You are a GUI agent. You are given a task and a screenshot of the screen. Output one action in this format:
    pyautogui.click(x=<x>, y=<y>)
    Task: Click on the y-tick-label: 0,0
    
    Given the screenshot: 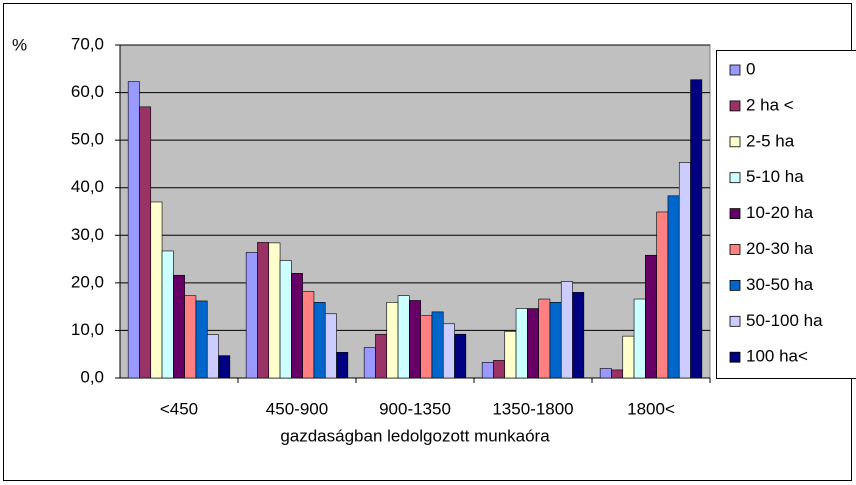 What is the action you would take?
    pyautogui.click(x=92, y=376)
    